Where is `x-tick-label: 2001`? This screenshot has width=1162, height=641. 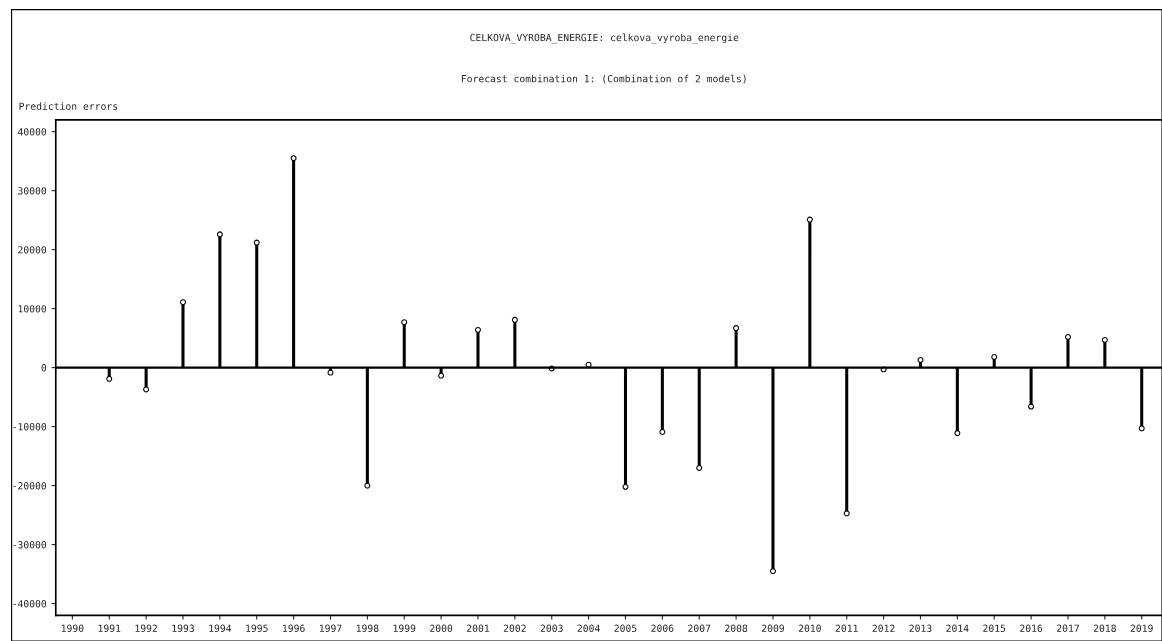
x-tick-label: 2001 is located at coordinates (478, 628).